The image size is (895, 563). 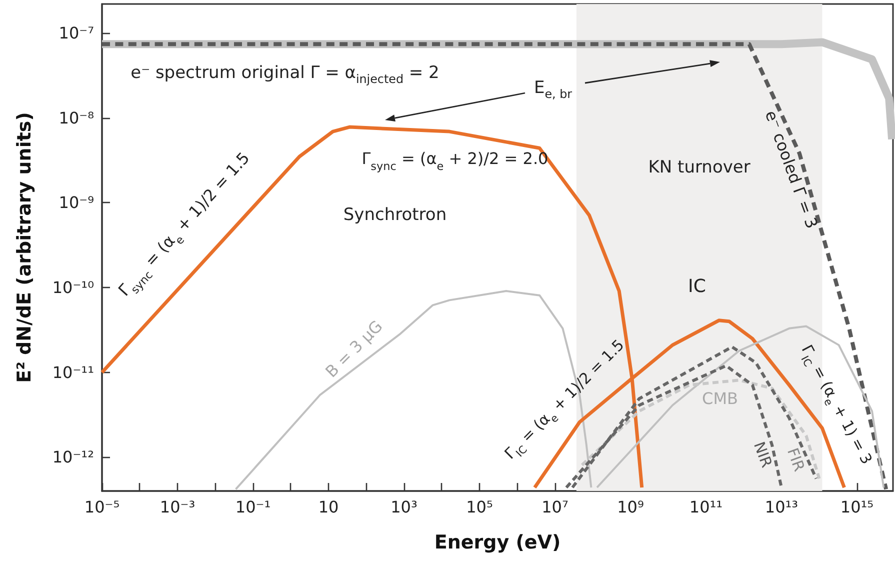 I want to click on annotation: B = 3 μG, so click(x=354, y=349).